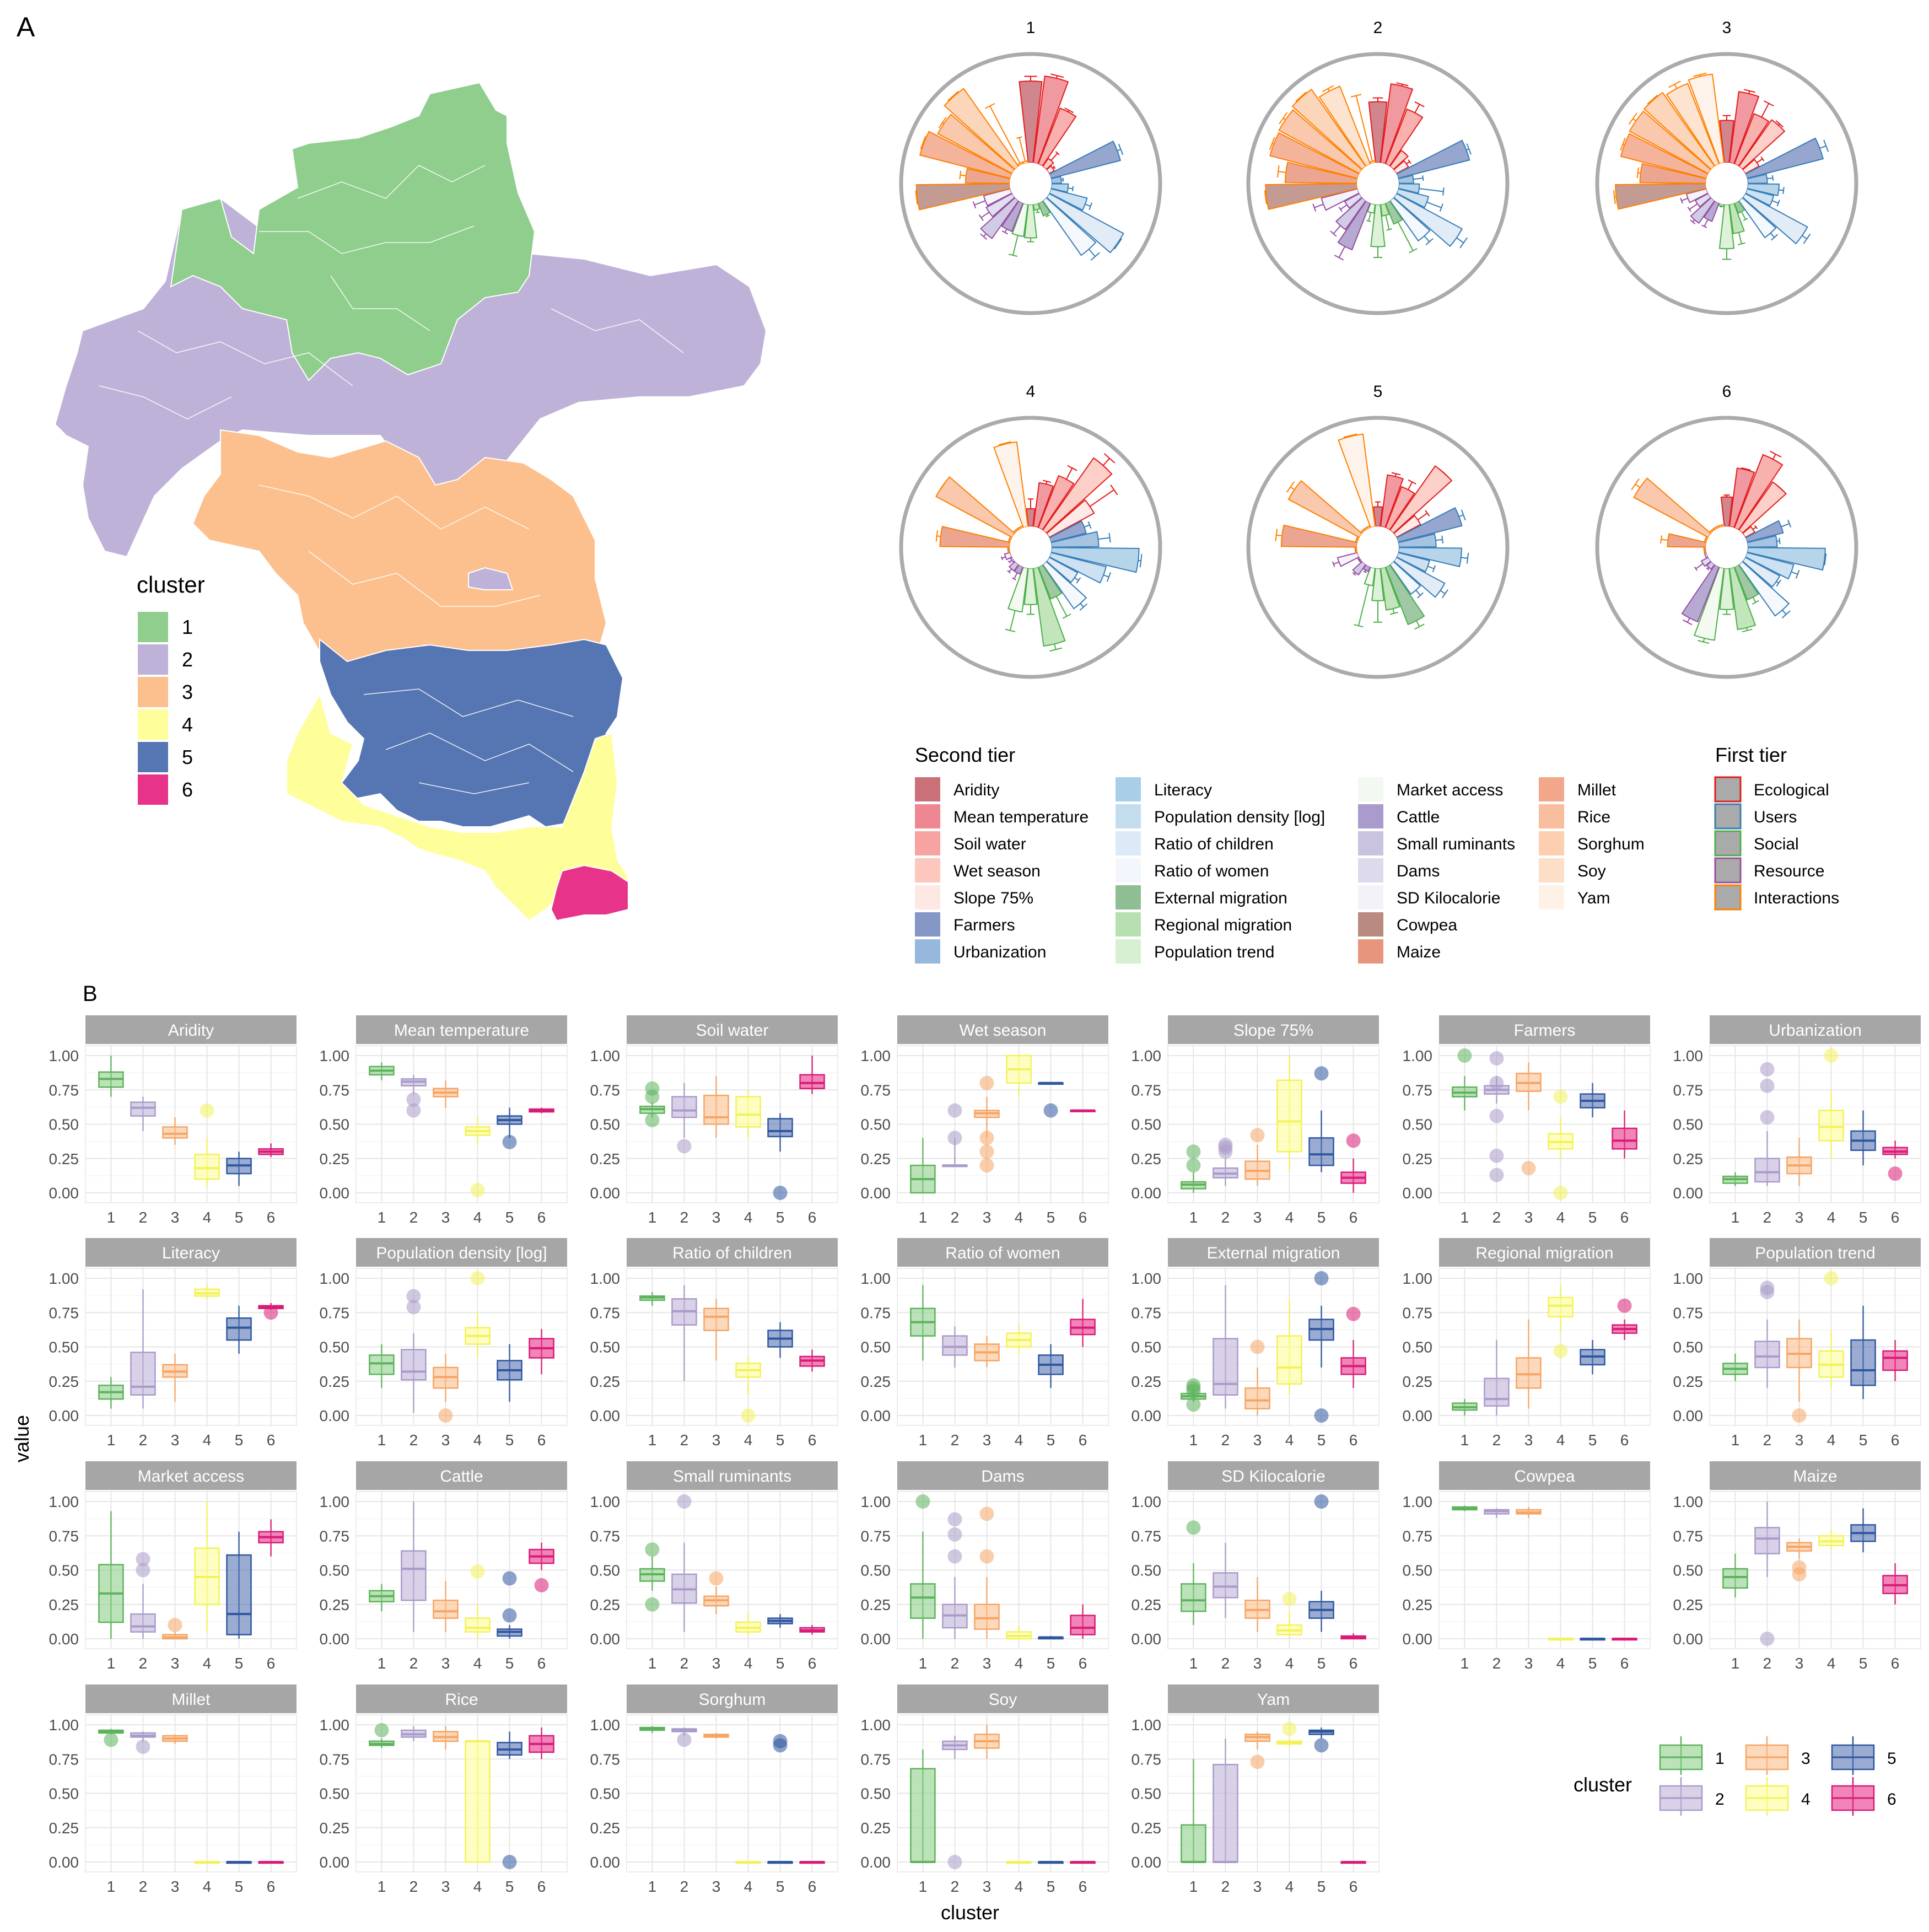  What do you see at coordinates (1183, 790) in the screenshot?
I see `second-tier-label: Literacy` at bounding box center [1183, 790].